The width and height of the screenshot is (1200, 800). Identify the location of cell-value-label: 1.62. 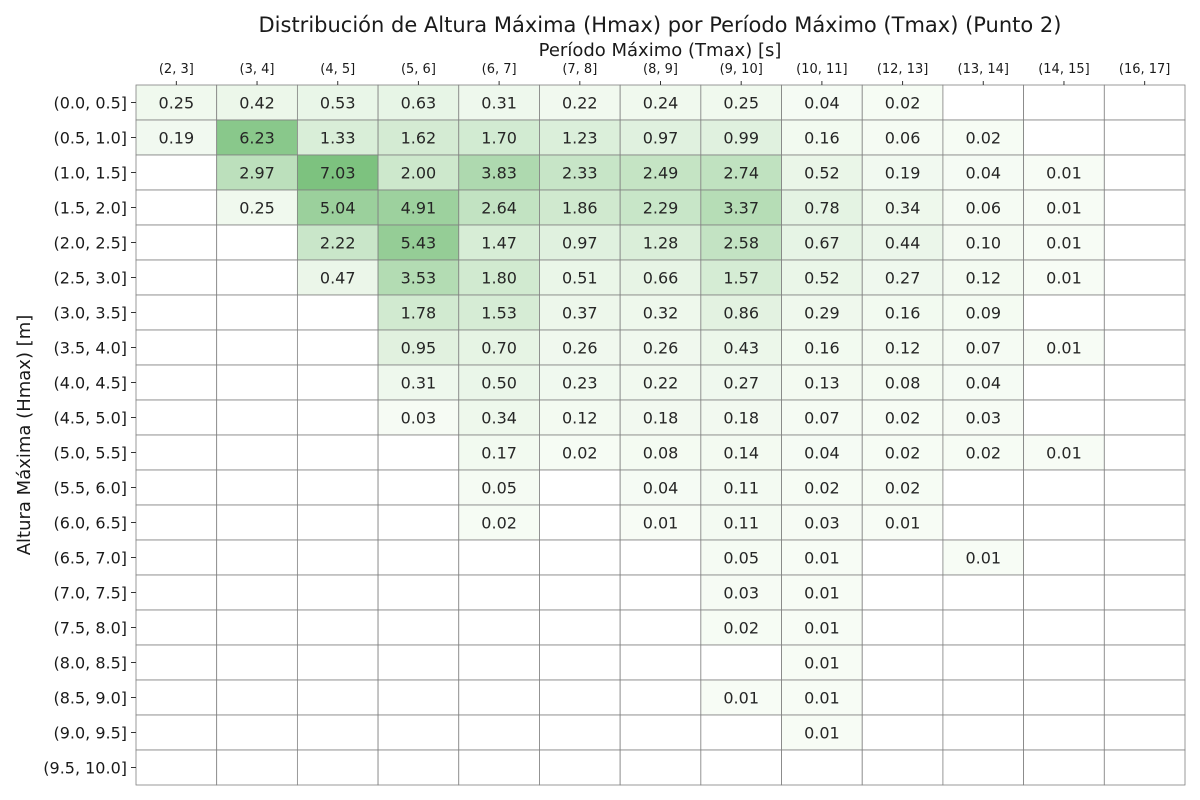
(419, 138).